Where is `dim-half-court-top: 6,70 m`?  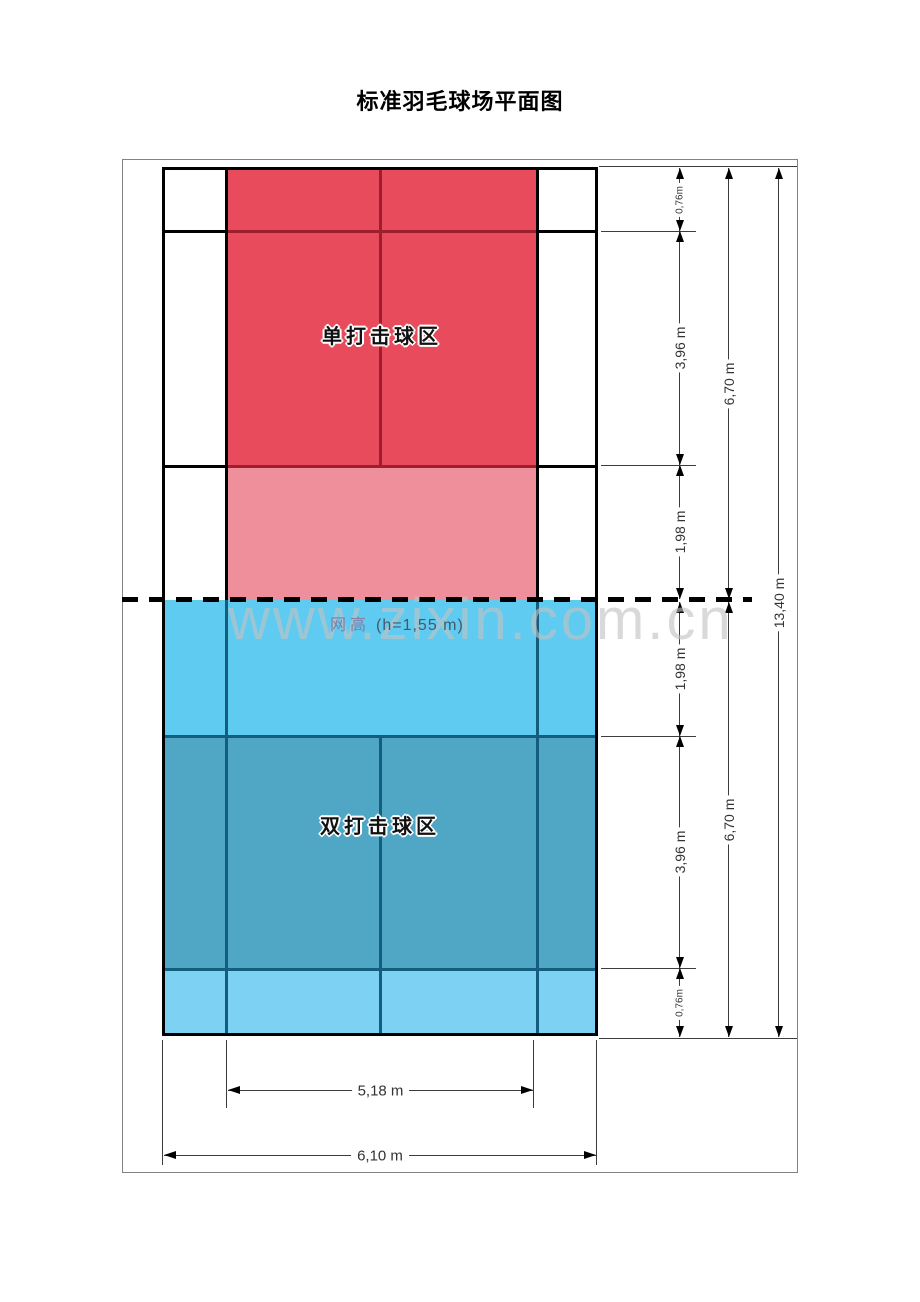 dim-half-court-top: 6,70 m is located at coordinates (729, 383).